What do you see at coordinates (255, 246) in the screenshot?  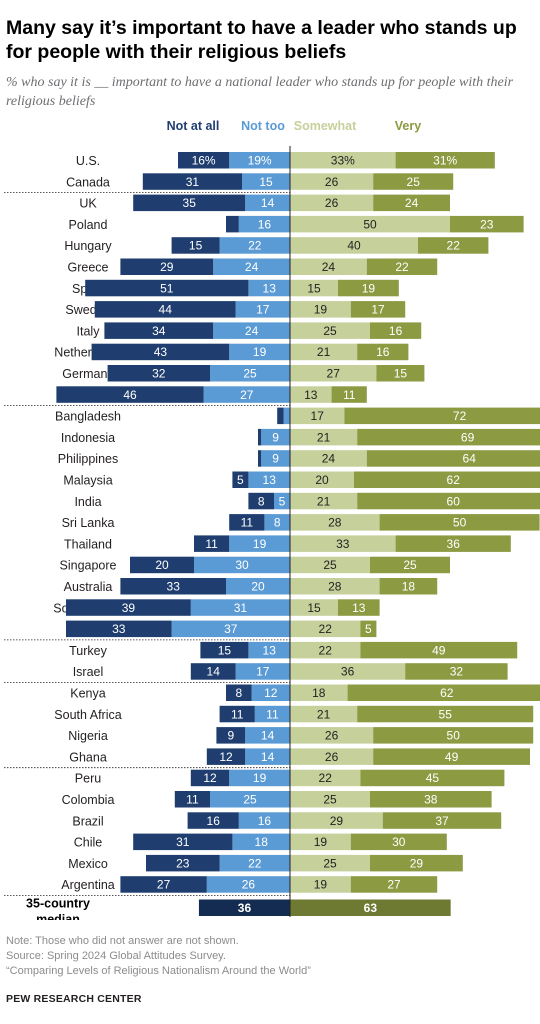 I see `data-label-not-too: 22` at bounding box center [255, 246].